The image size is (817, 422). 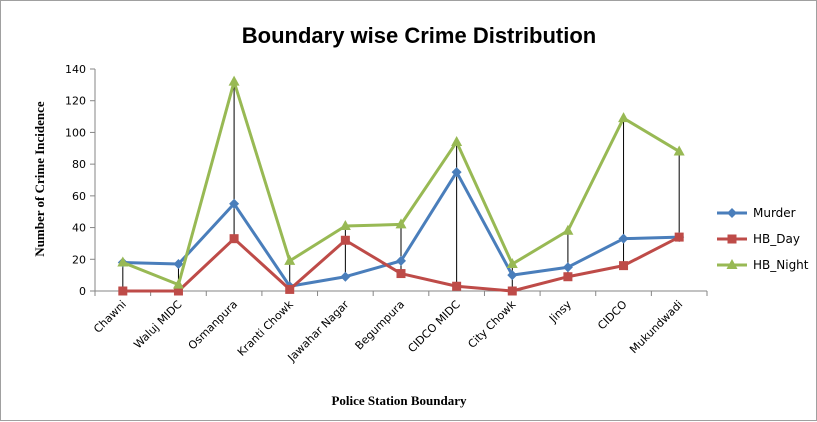 I want to click on series-hb-day, so click(x=401, y=264).